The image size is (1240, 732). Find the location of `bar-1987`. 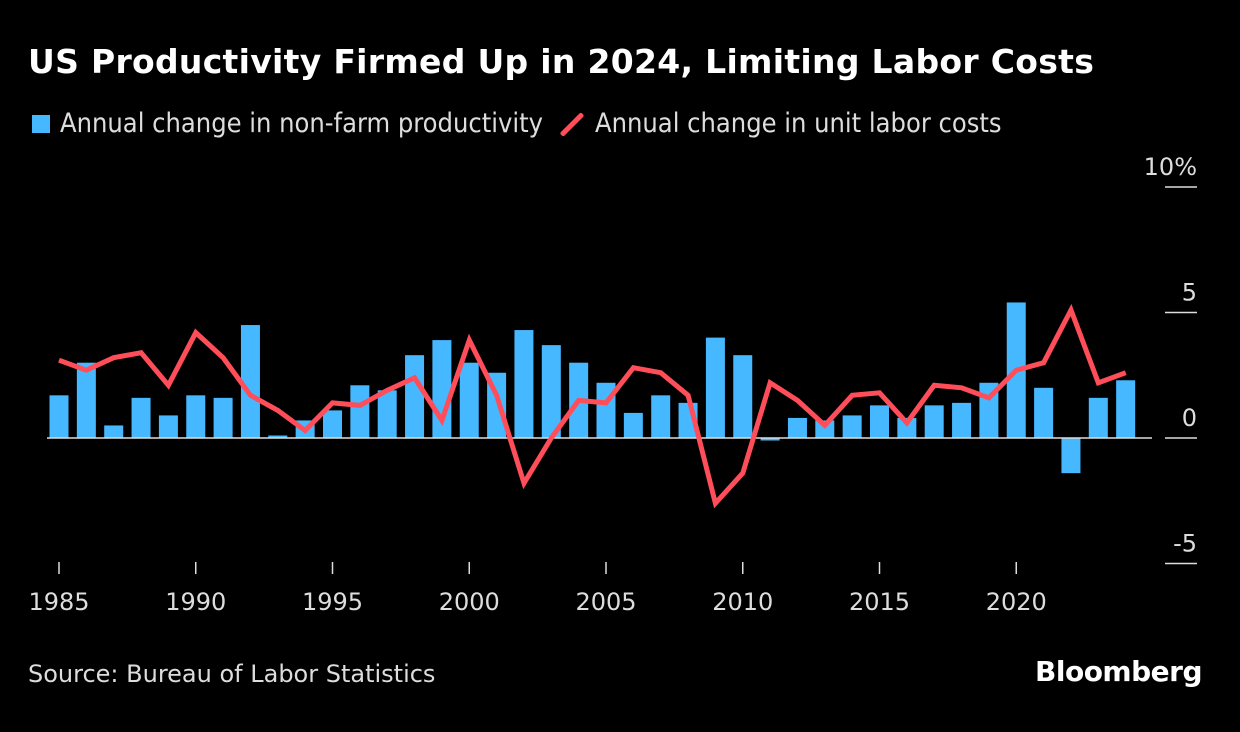

bar-1987 is located at coordinates (114, 431).